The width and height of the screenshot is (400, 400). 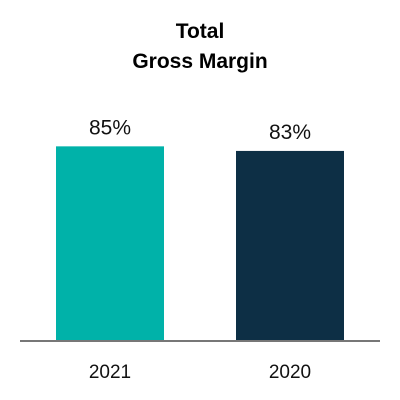 What do you see at coordinates (290, 372) in the screenshot?
I see `x-tick-label-2020: 2020` at bounding box center [290, 372].